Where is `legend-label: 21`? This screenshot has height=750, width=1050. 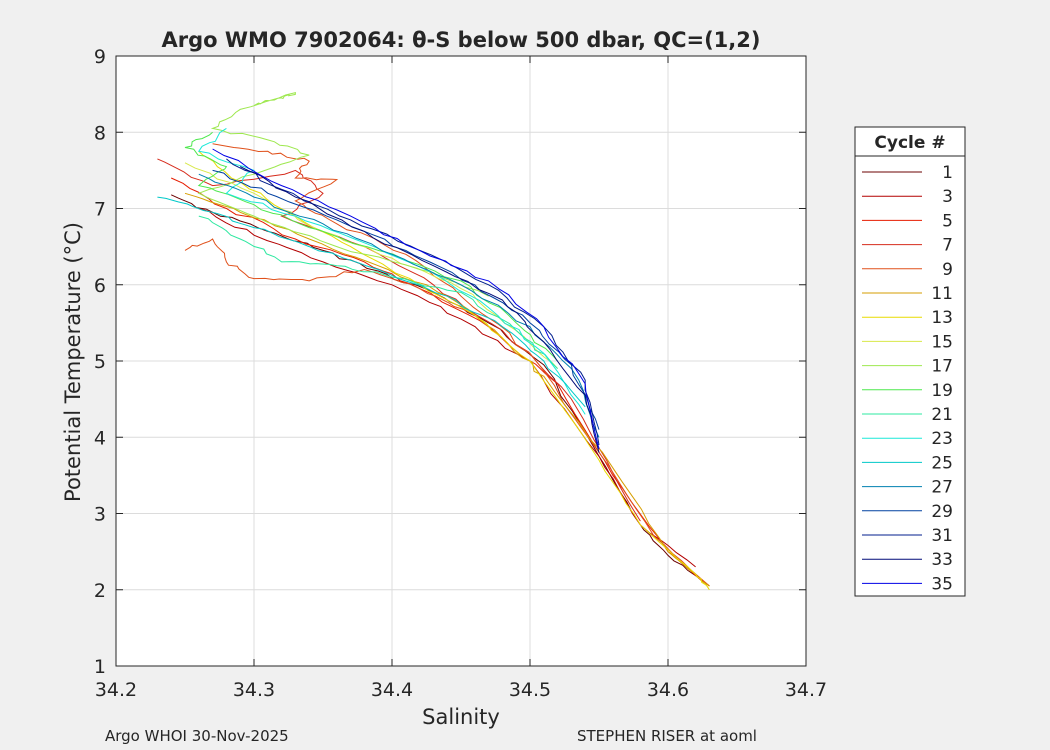 legend-label: 21 is located at coordinates (942, 415).